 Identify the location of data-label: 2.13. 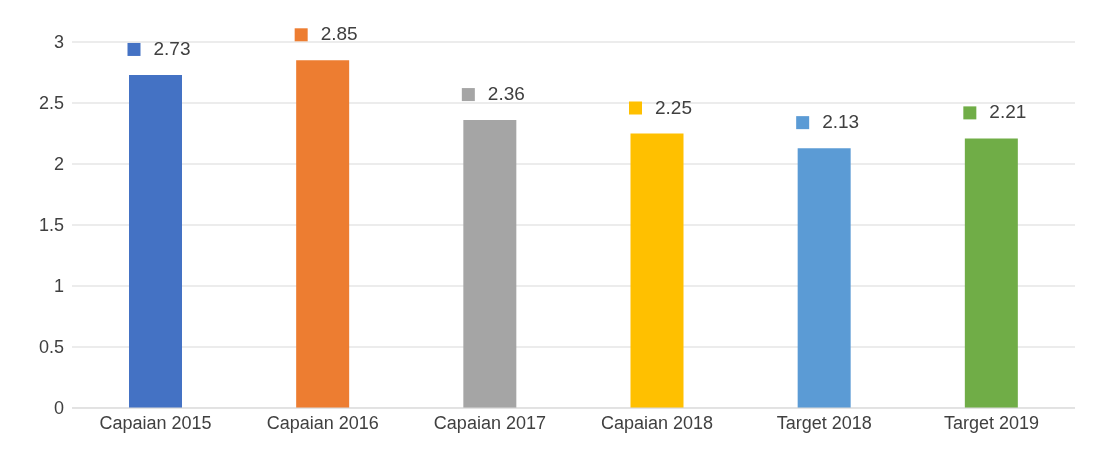
(841, 122).